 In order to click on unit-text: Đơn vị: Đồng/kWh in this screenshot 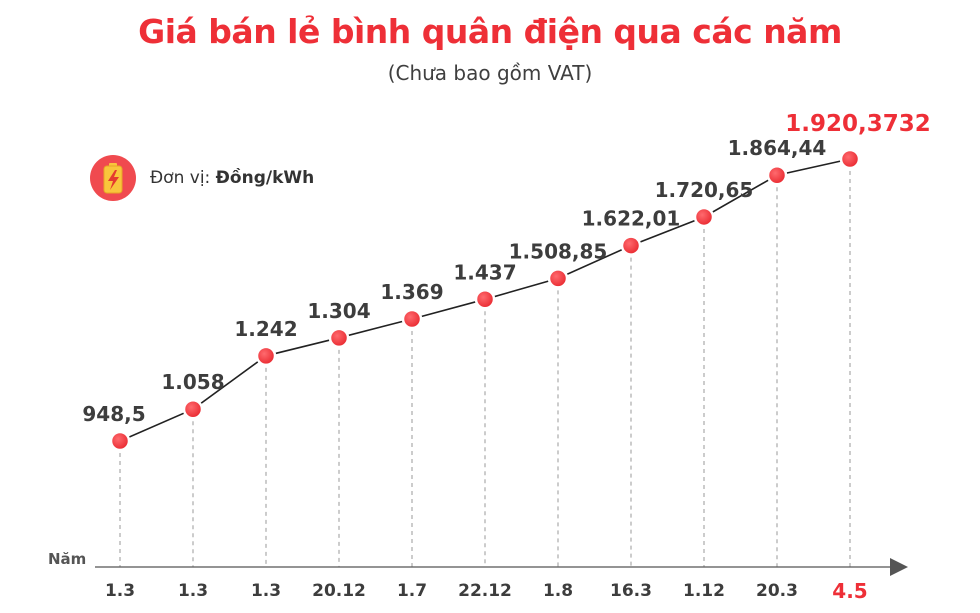, I will do `click(232, 178)`.